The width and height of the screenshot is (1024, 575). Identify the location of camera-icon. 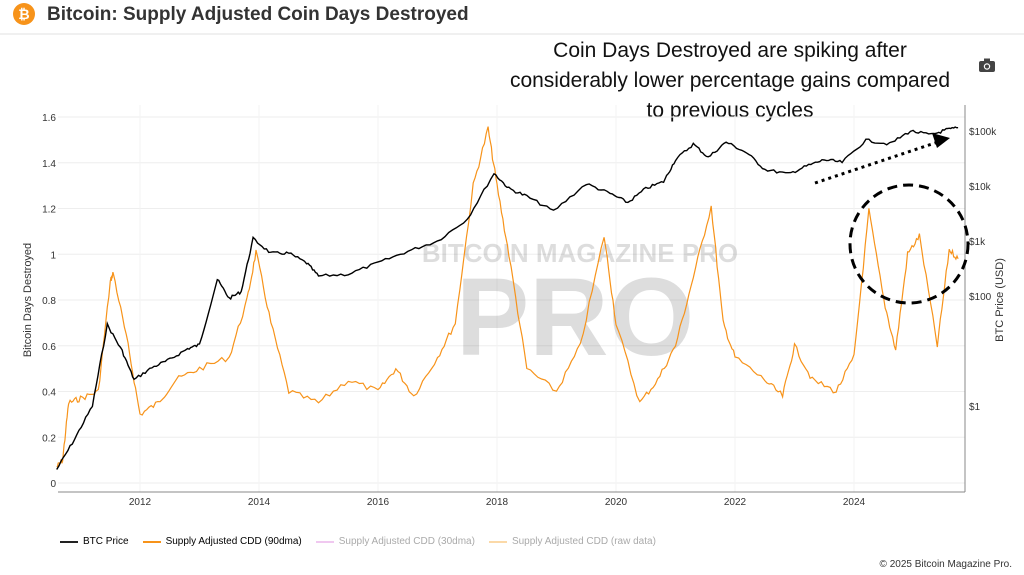
(987, 67).